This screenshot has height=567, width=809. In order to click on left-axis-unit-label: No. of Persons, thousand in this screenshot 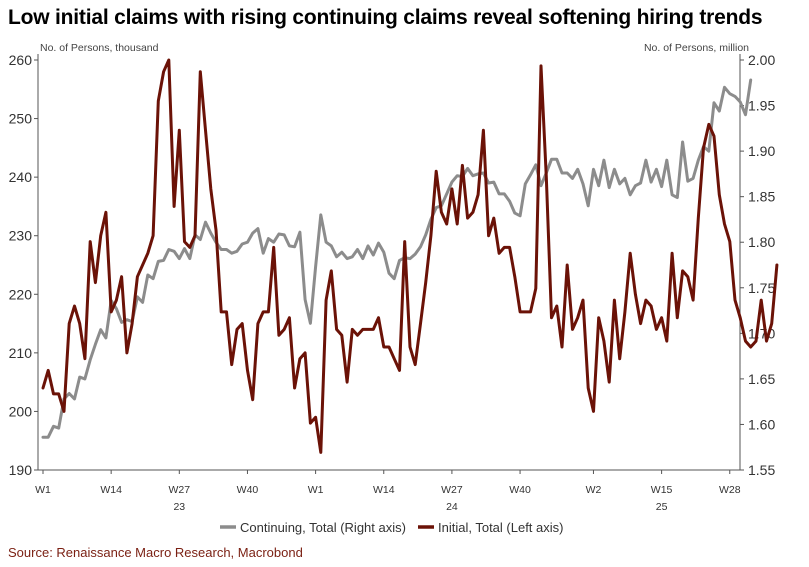, I will do `click(99, 48)`.